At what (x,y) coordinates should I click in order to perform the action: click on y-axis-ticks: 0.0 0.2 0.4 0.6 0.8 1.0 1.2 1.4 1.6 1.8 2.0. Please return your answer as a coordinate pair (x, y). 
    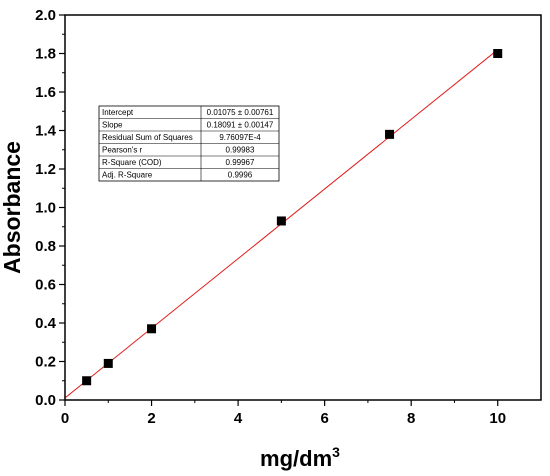
    Looking at the image, I should click on (50, 208).